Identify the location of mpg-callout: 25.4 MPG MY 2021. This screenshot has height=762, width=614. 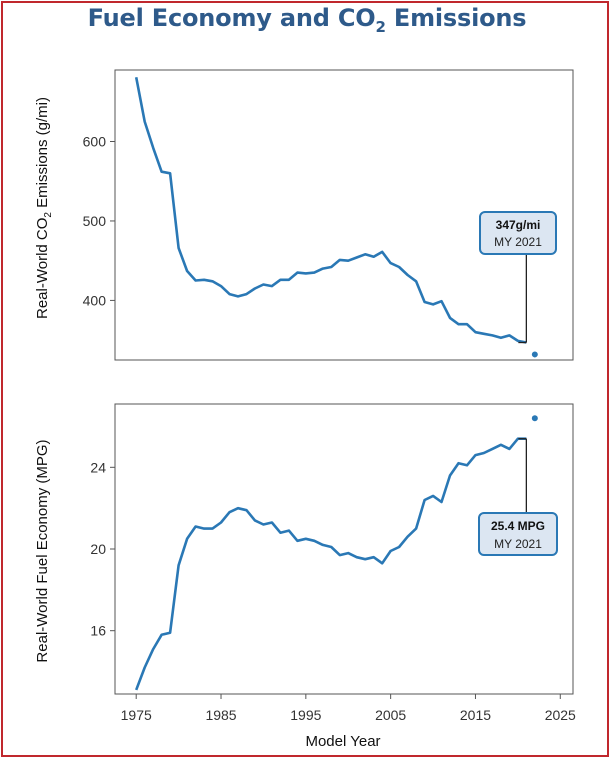
(518, 534).